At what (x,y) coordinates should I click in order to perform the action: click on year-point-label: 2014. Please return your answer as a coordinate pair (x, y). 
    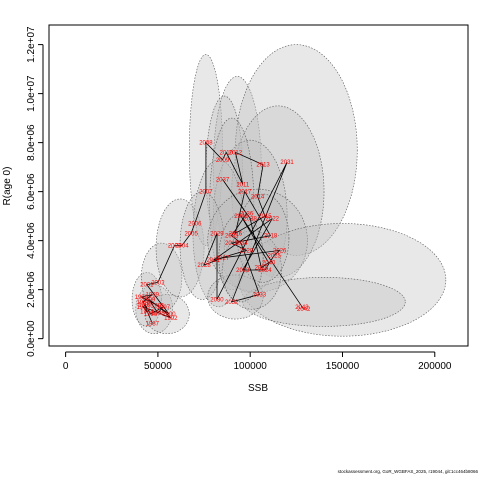
    Looking at the image, I should click on (258, 198).